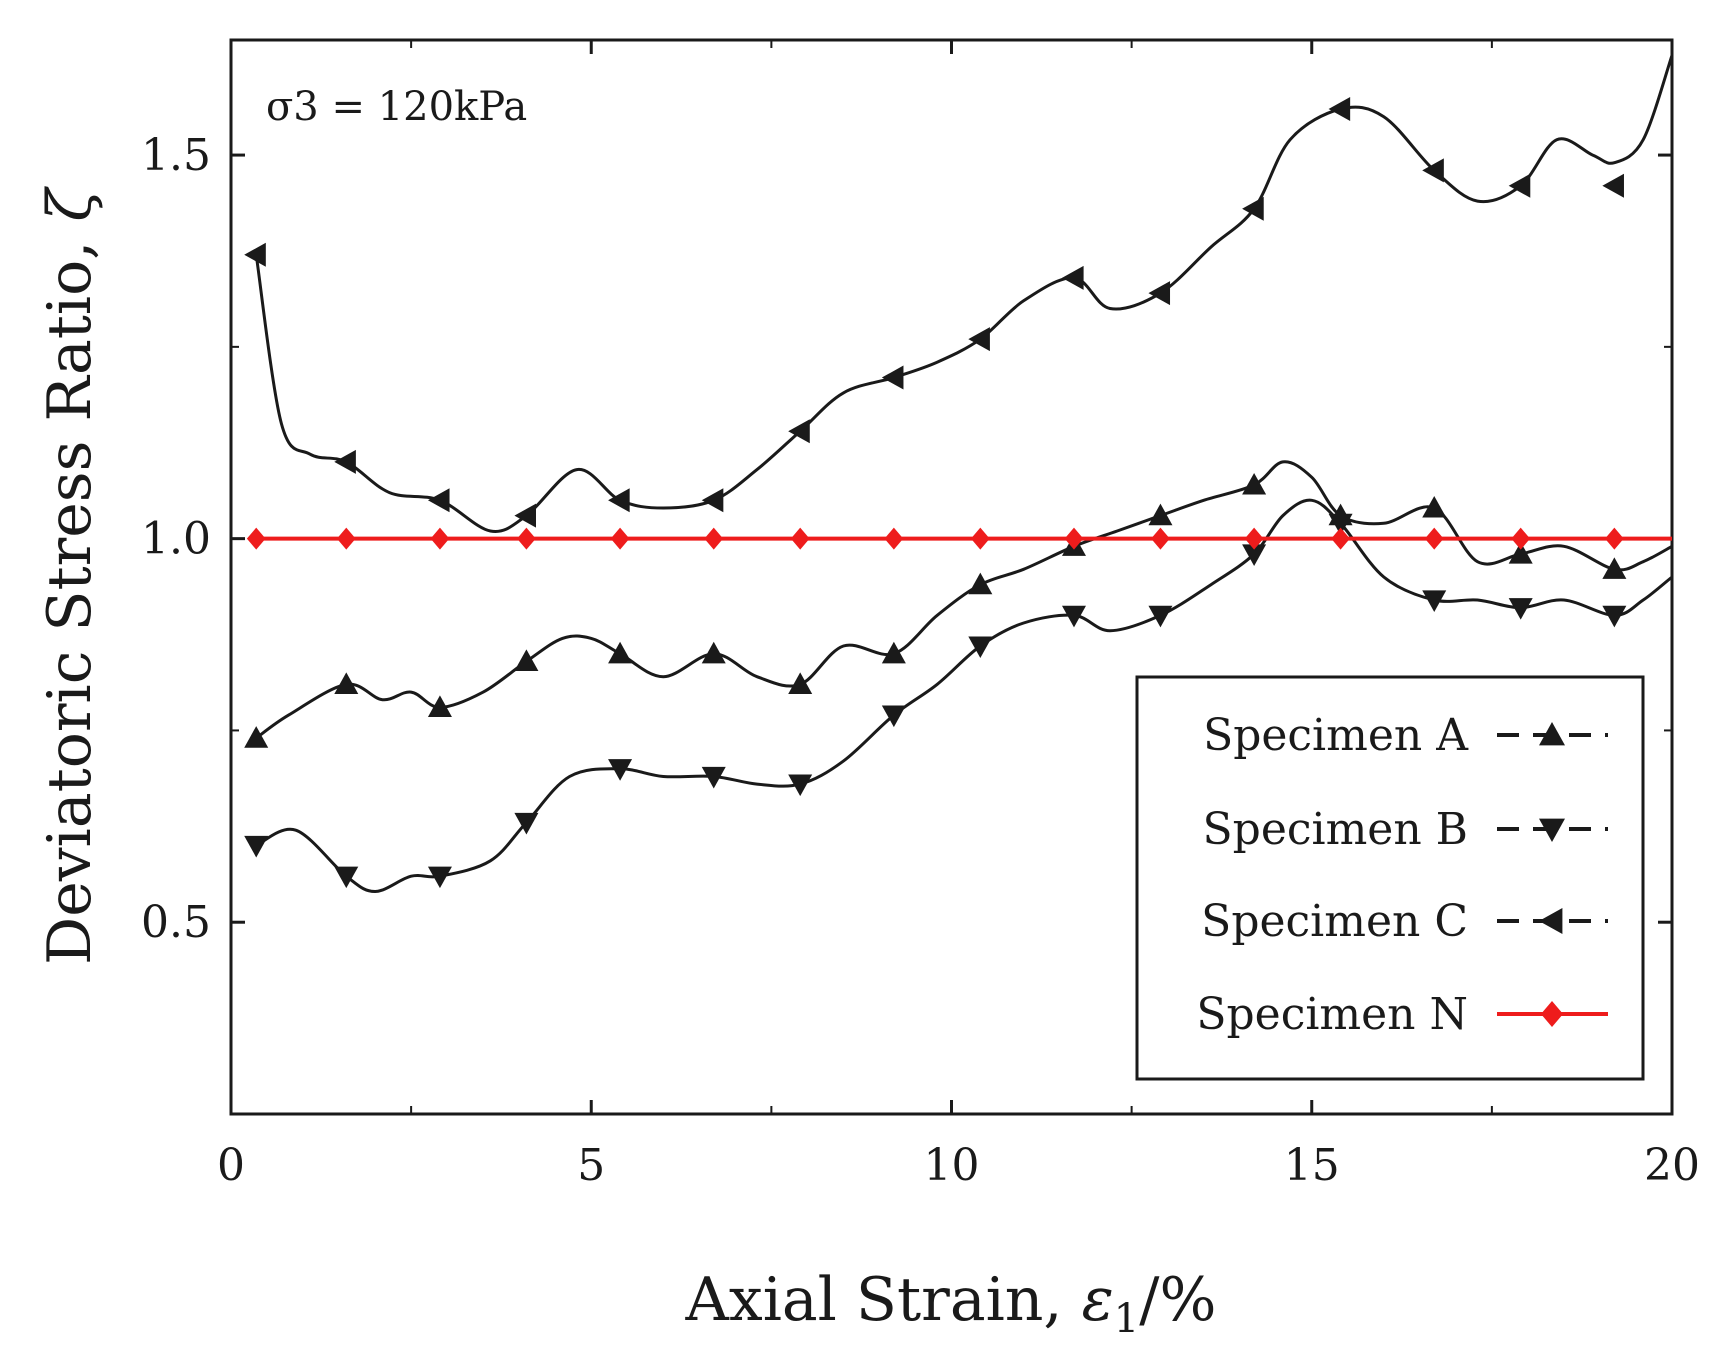 The image size is (1715, 1356). Describe the element at coordinates (176, 922) in the screenshot. I see `y-tick-label: 0.5` at that location.